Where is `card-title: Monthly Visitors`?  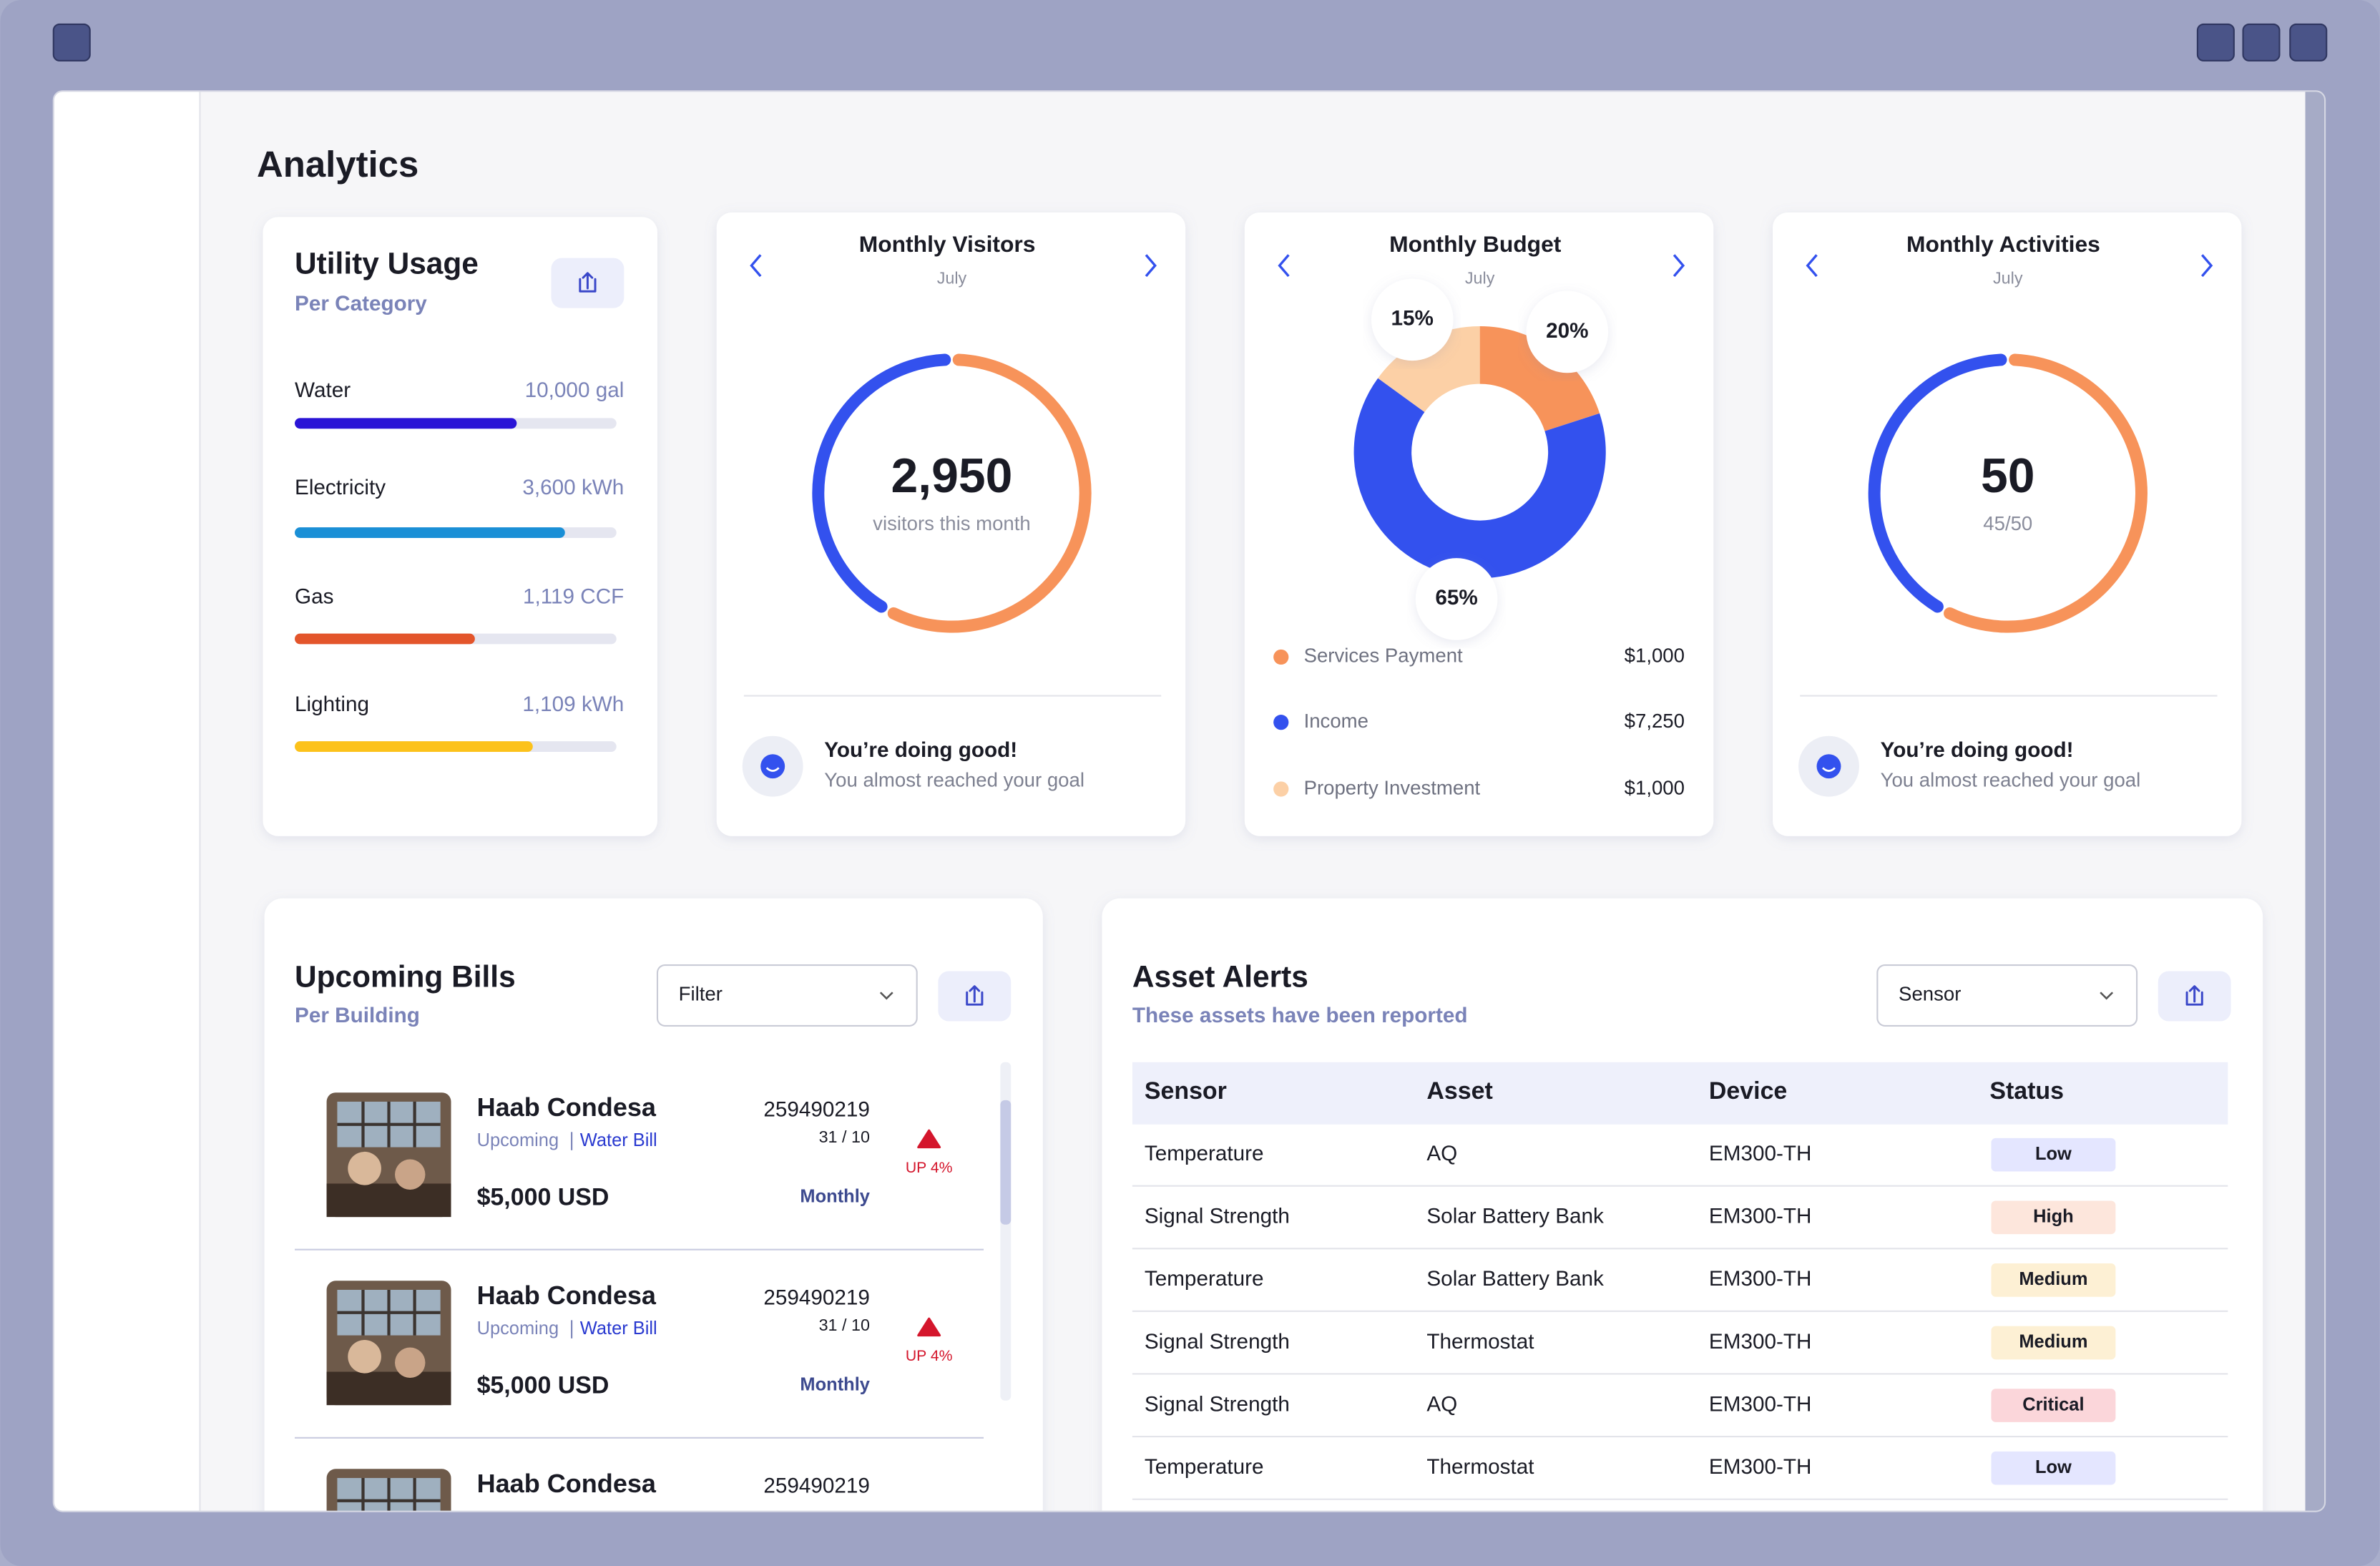 card-title: Monthly Visitors is located at coordinates (947, 244).